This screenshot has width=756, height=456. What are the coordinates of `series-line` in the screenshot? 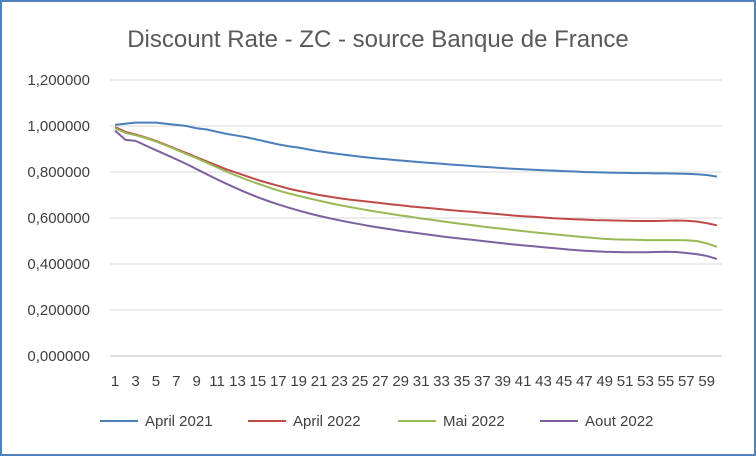 It's located at (416, 149).